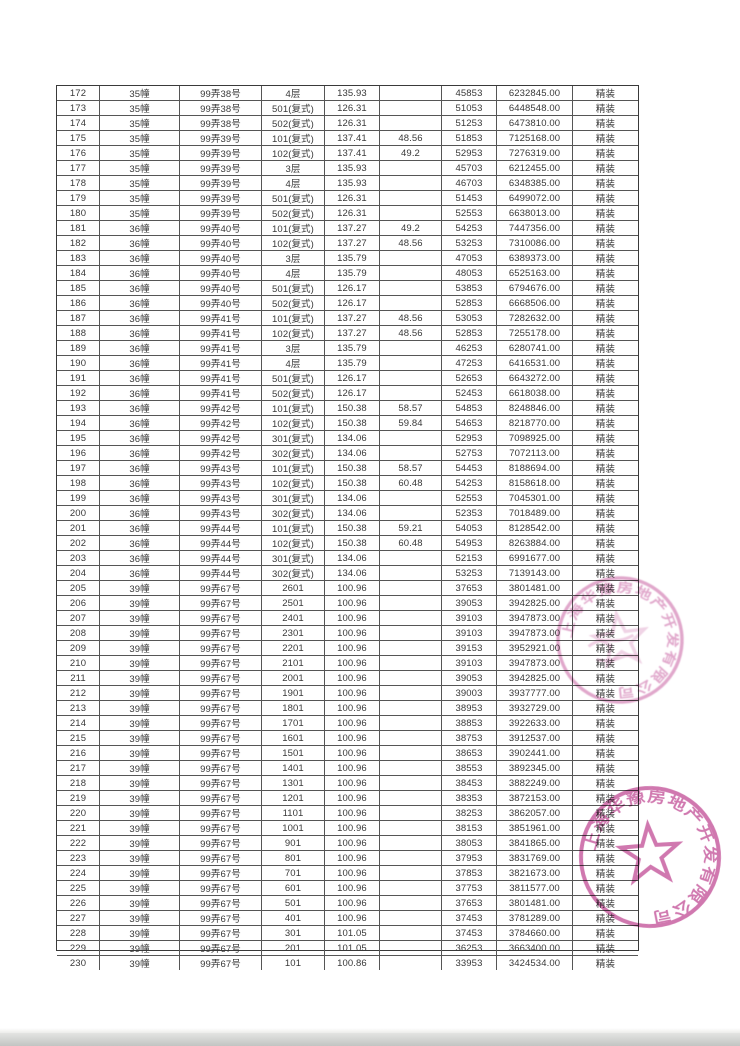 This screenshot has height=1046, width=740. I want to click on table-cell: 224, so click(78, 873).